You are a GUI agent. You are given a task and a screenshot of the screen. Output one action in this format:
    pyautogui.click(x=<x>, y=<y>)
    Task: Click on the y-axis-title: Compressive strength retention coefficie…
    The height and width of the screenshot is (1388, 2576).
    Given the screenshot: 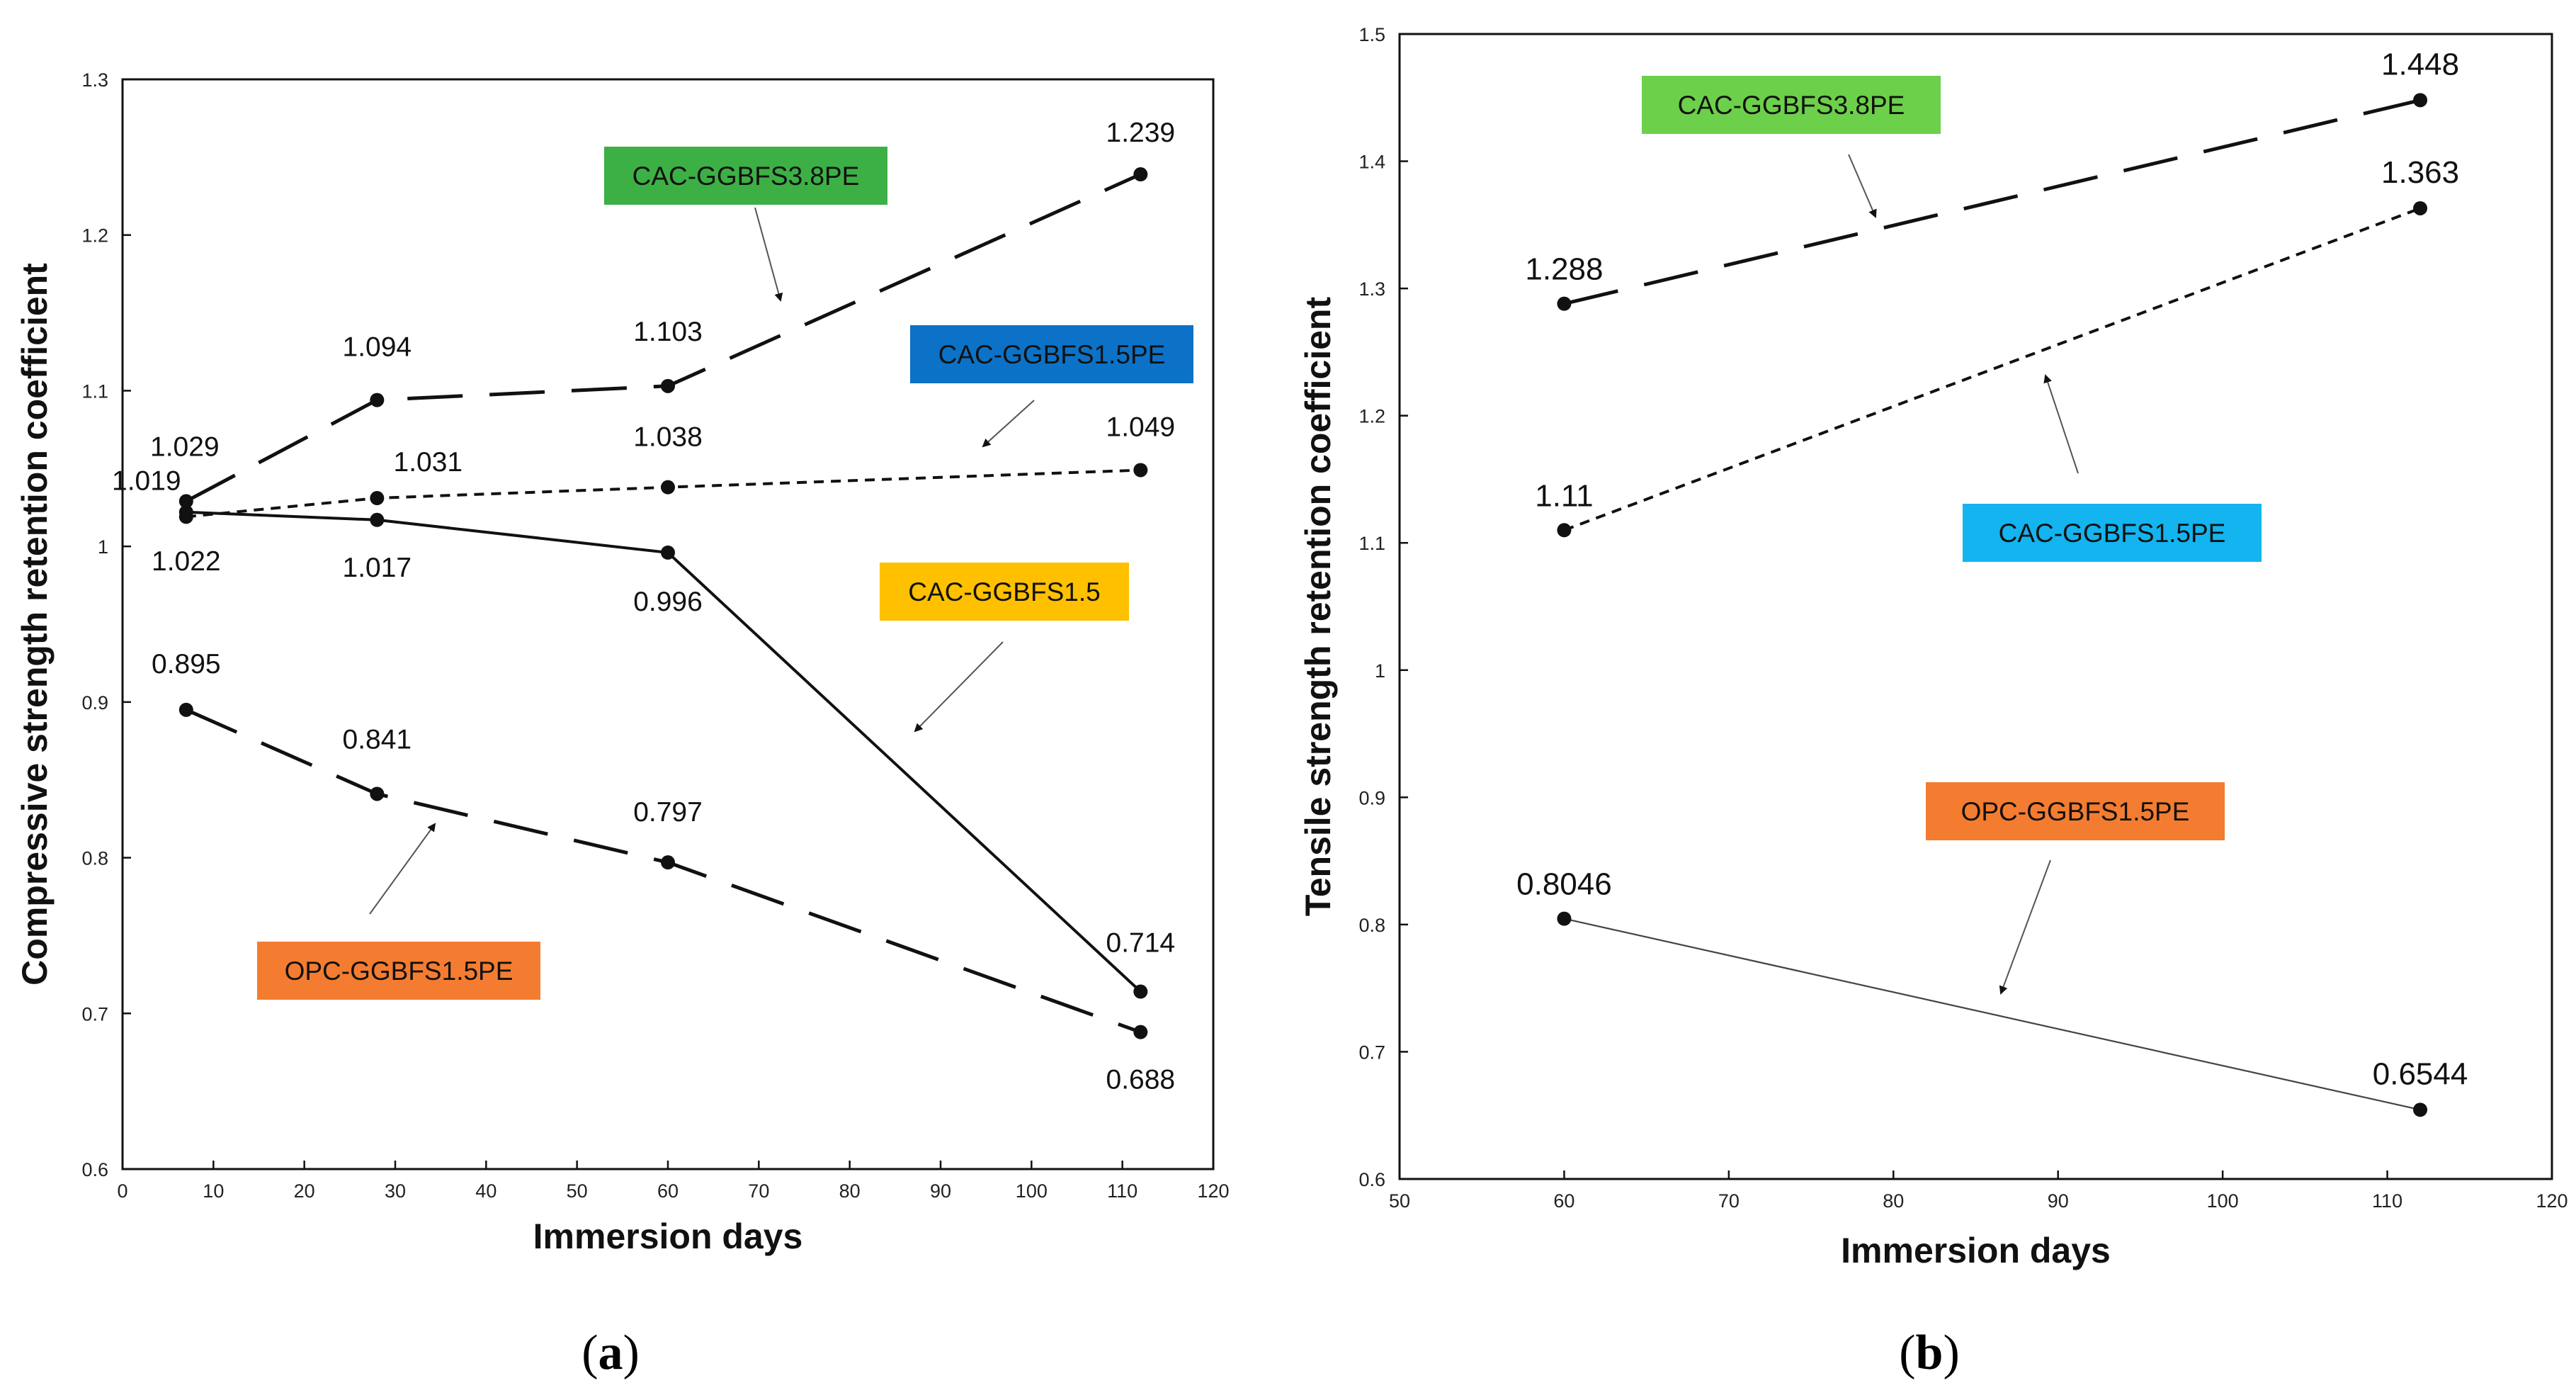 What is the action you would take?
    pyautogui.click(x=35, y=624)
    